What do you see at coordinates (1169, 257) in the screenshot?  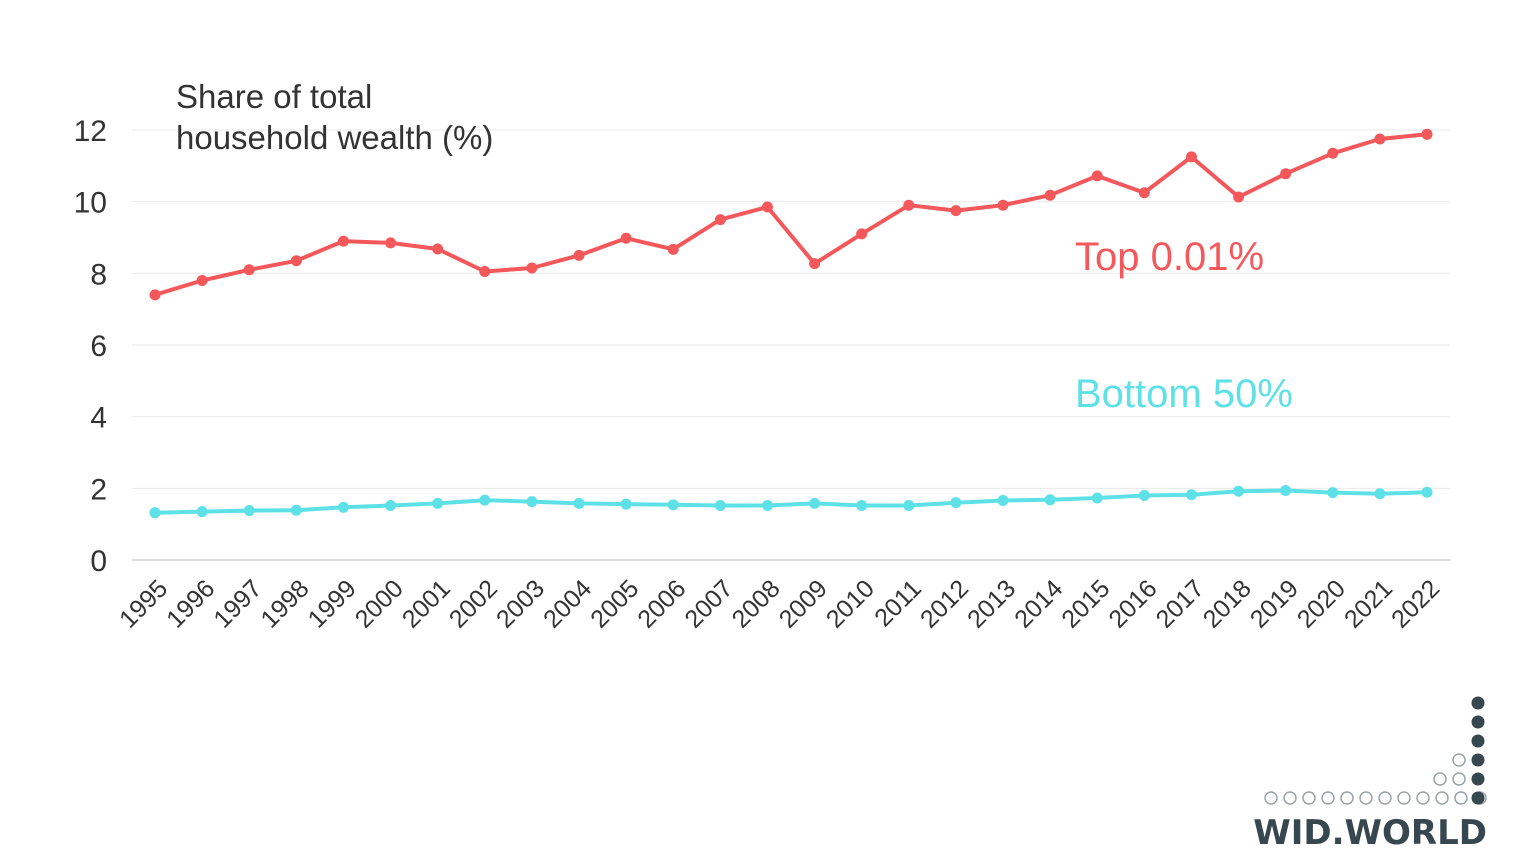 I see `series-label-top-0-01: Top 0.01%` at bounding box center [1169, 257].